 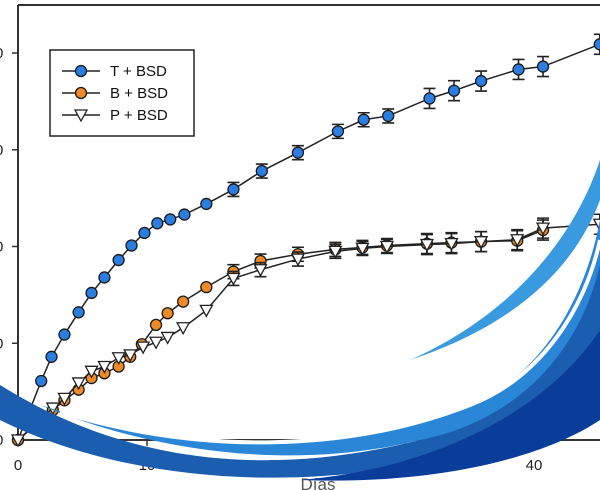 I want to click on legend-item: P + BSD, so click(x=115, y=115).